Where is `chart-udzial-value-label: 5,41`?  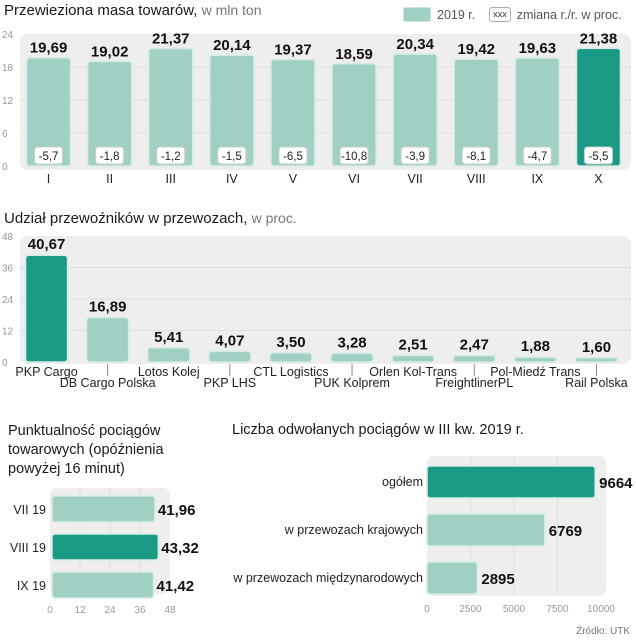 chart-udzial-value-label: 5,41 is located at coordinates (168, 337).